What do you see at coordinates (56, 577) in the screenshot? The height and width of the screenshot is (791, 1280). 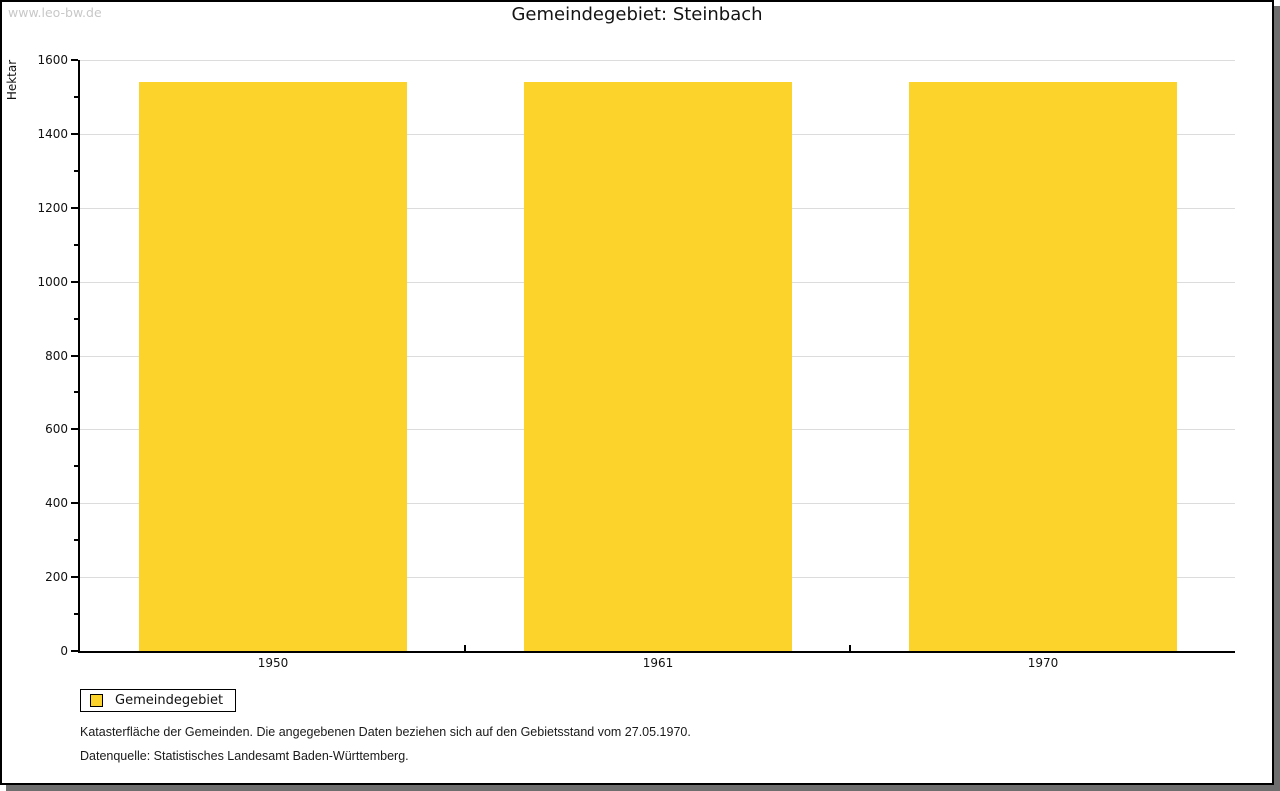 I see `y-tick-label-200: 200` at bounding box center [56, 577].